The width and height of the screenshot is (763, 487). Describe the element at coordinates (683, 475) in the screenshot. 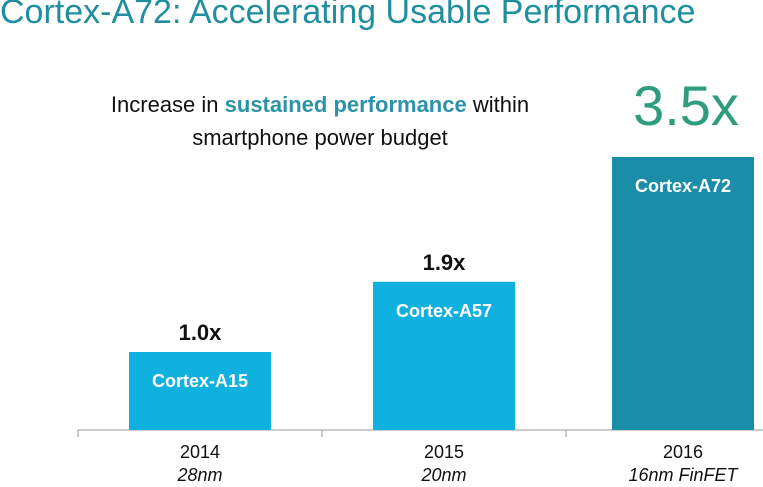

I see `x-tick-sublabel: 16nm FinFET` at that location.